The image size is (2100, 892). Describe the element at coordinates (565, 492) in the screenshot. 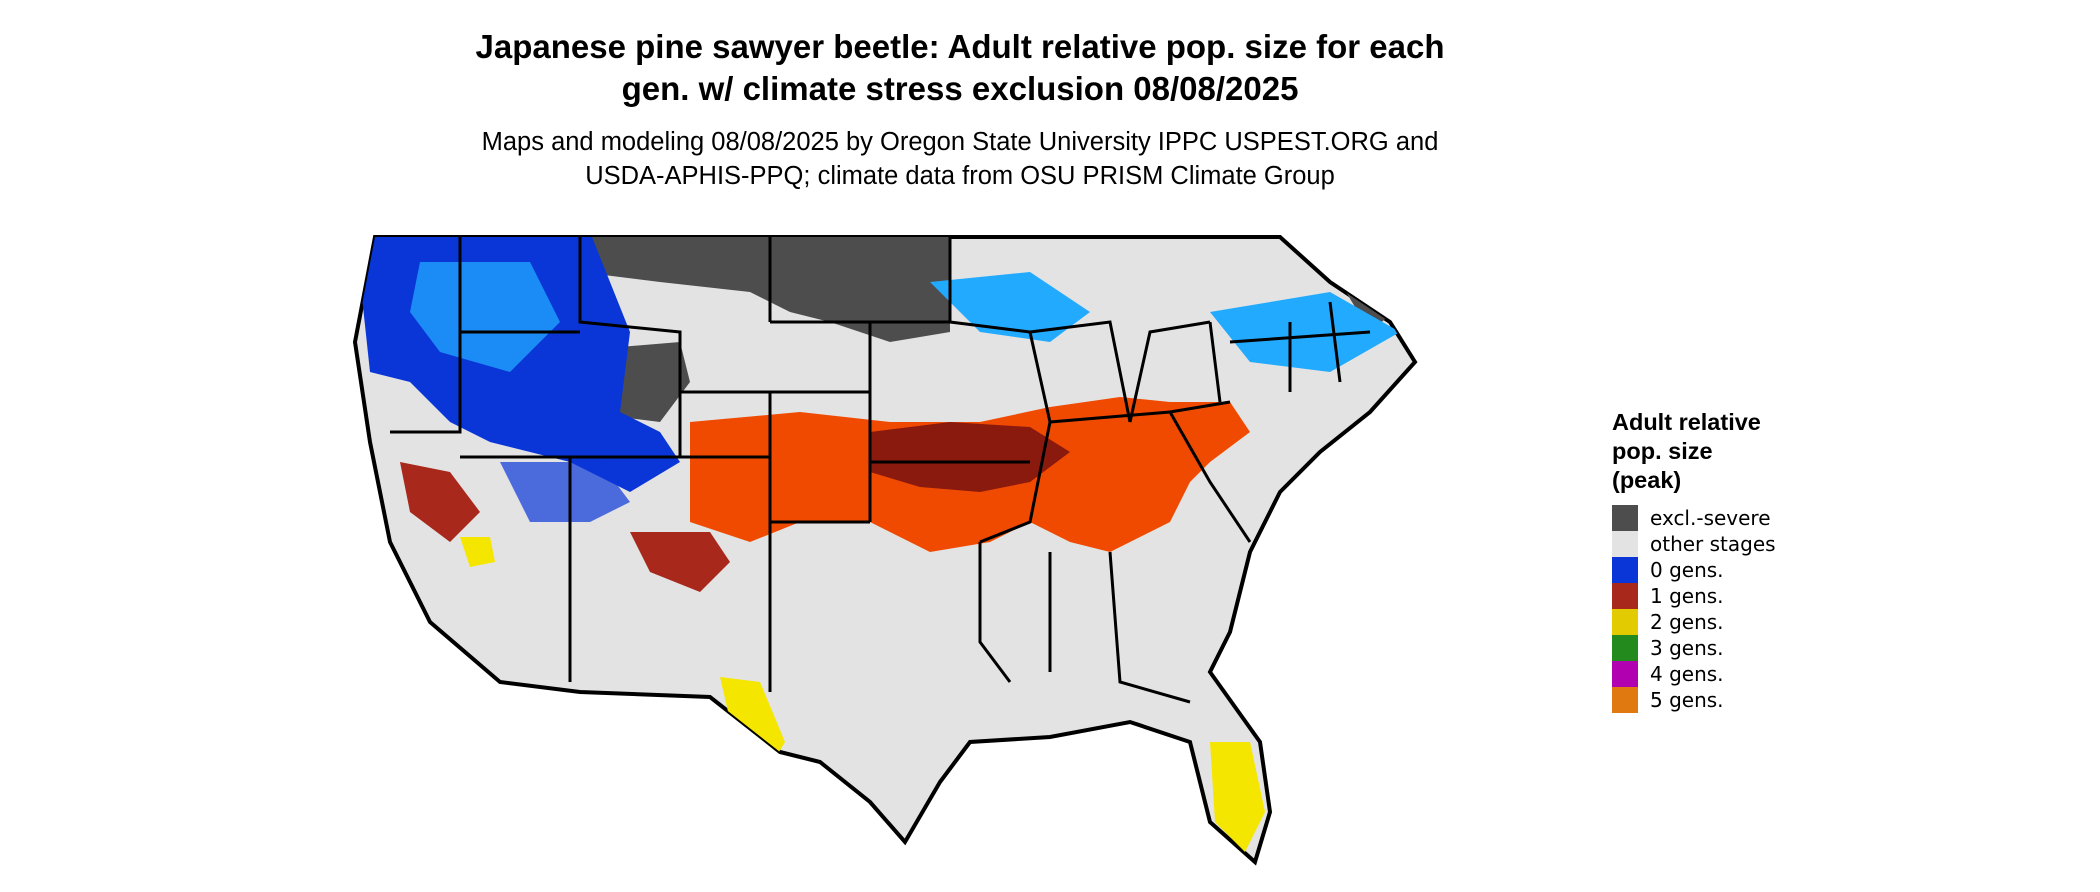

I see `zero-gens-region-southwest` at that location.